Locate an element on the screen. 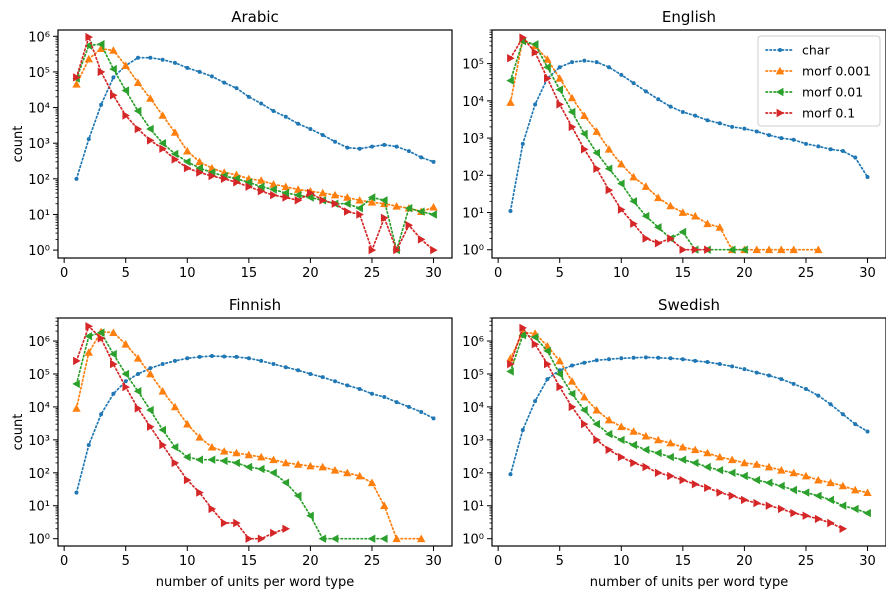 Image resolution: width=886 pixels, height=595 pixels. legend-label: char is located at coordinates (816, 50).